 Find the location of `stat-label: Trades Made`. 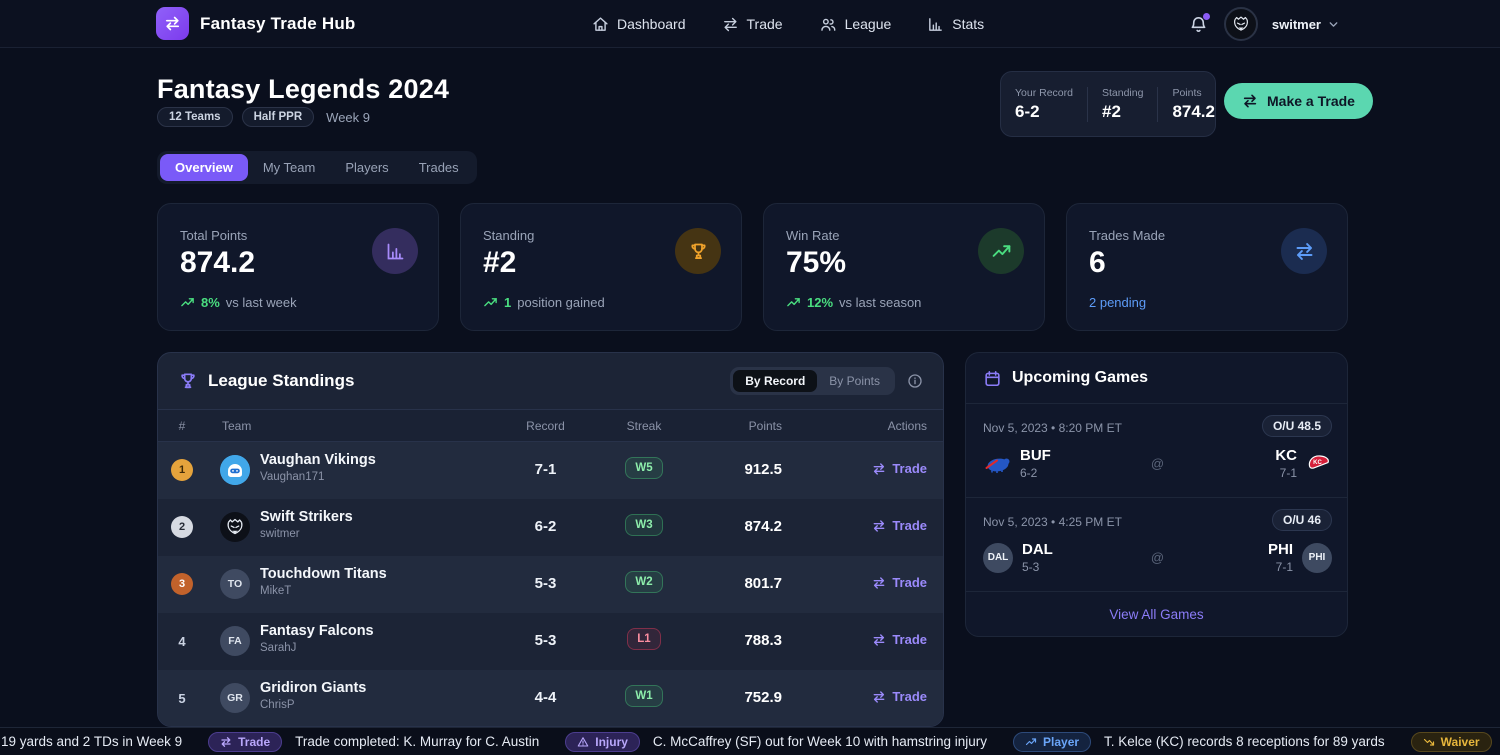

stat-label: Trades Made is located at coordinates (1127, 235).